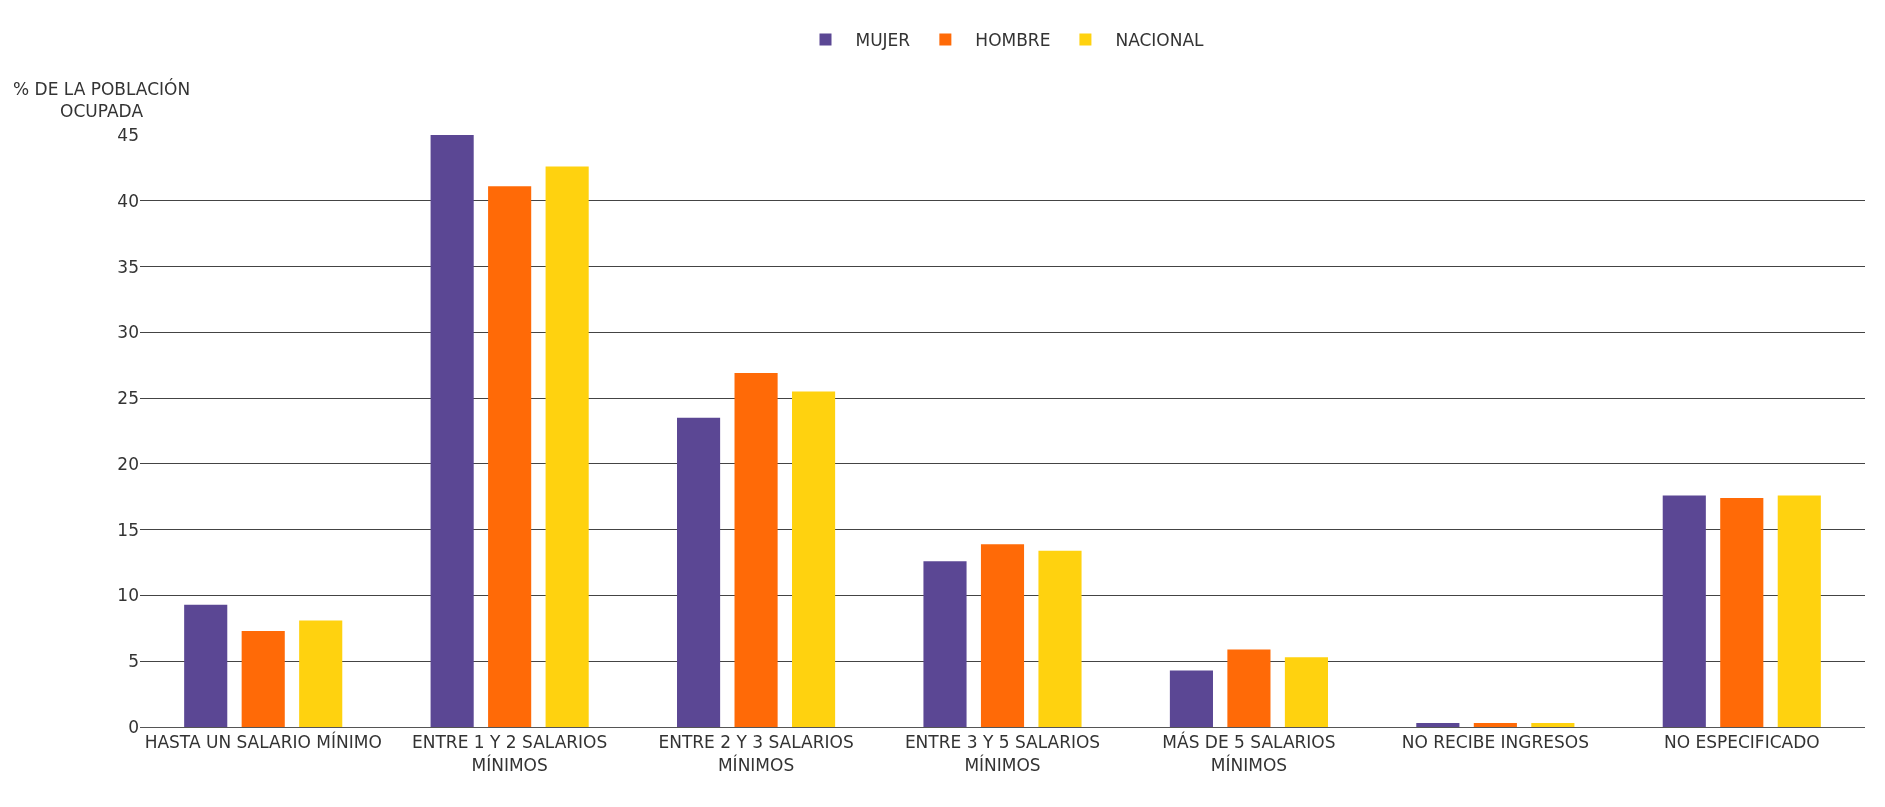 The width and height of the screenshot is (1885, 807). I want to click on y-tick-label: 0, so click(133, 726).